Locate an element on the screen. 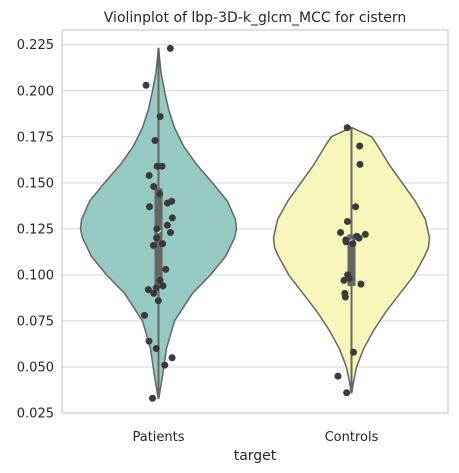 The width and height of the screenshot is (459, 473). x-axis-ticks: Patients Controls is located at coordinates (255, 437).